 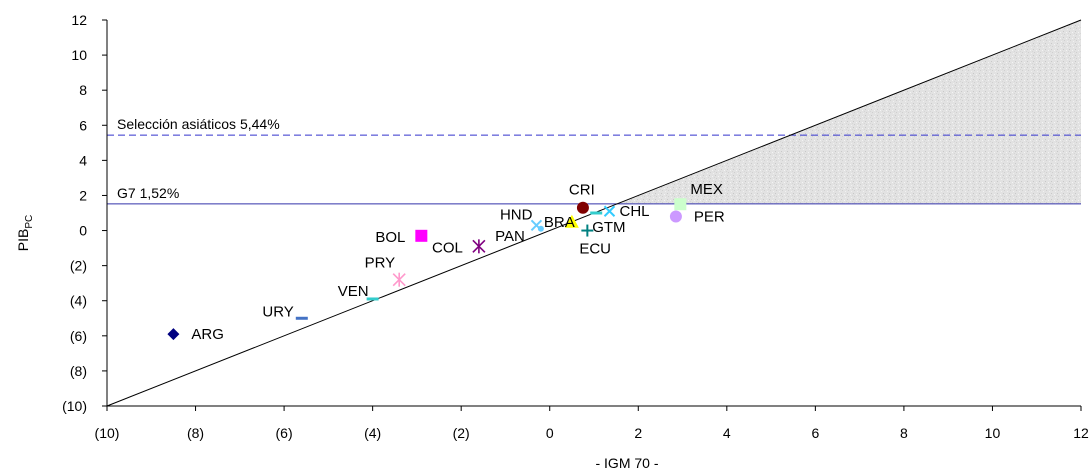 What do you see at coordinates (83, 125) in the screenshot?
I see `y-tick-label: 6` at bounding box center [83, 125].